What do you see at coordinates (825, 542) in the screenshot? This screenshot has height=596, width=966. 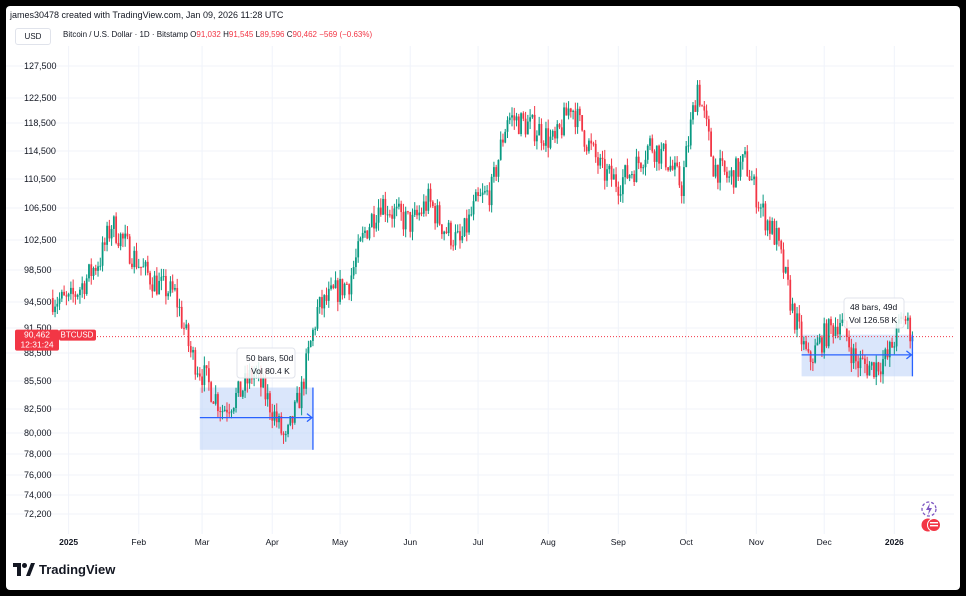 I see `x-tick-label: Dec` at bounding box center [825, 542].